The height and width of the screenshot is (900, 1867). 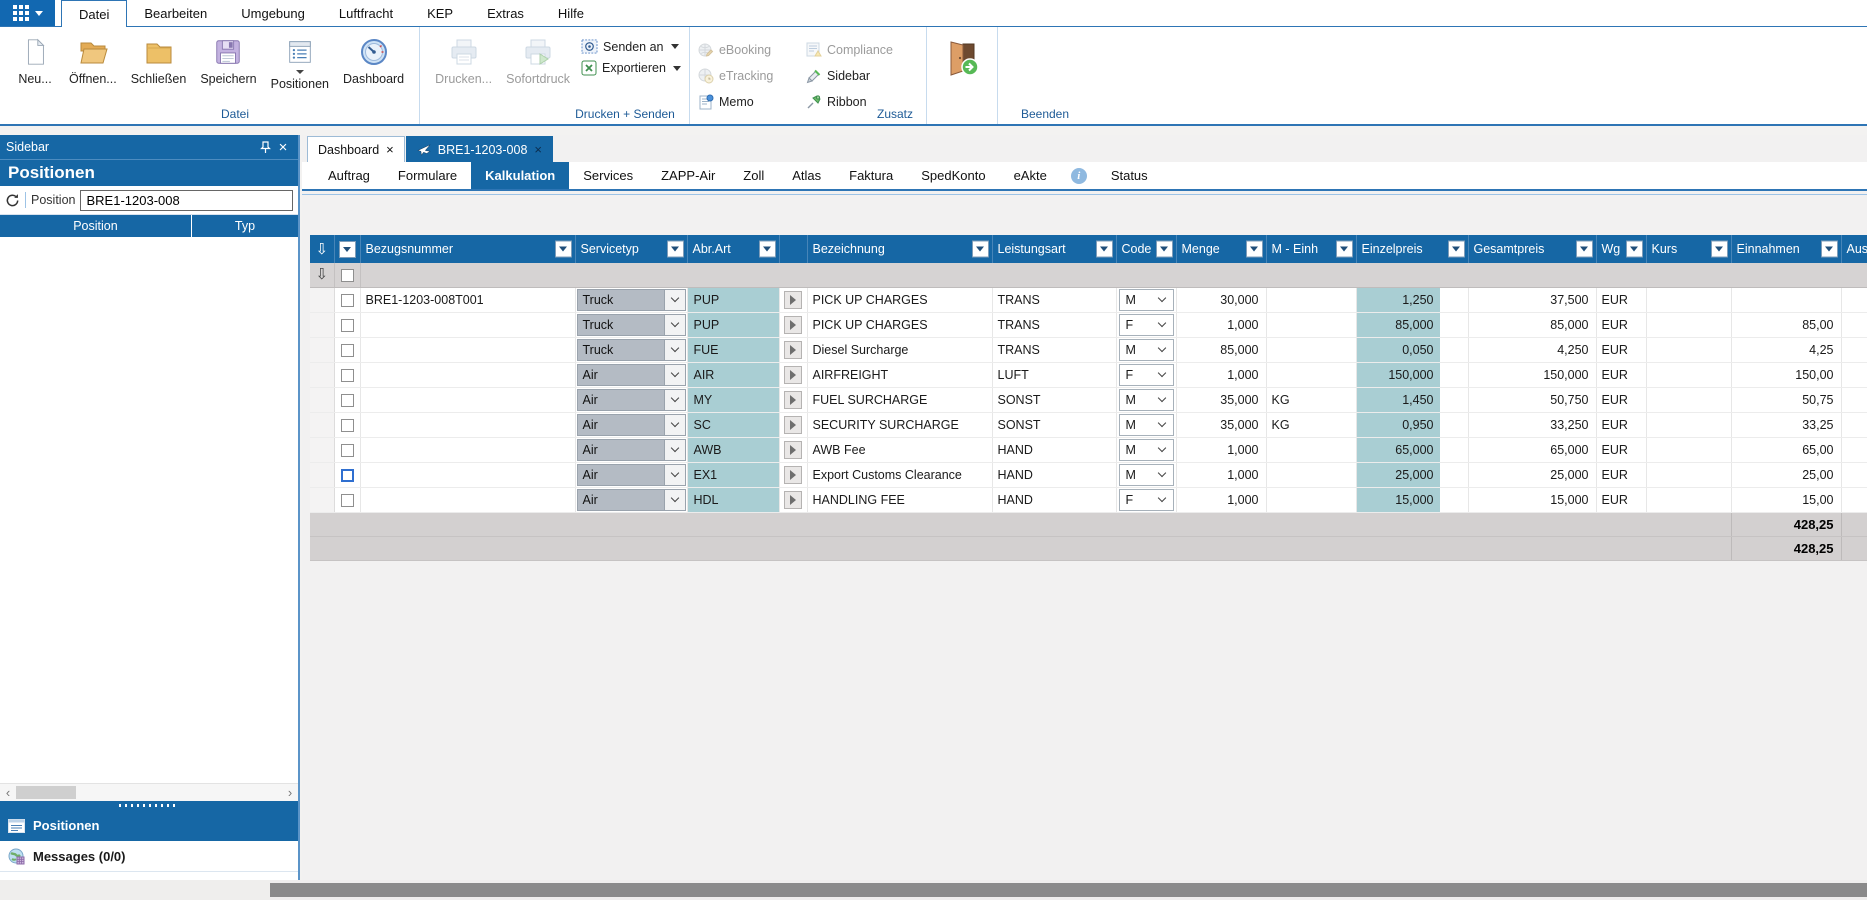 What do you see at coordinates (1854, 249) in the screenshot?
I see `header-ausgaben: Aus` at bounding box center [1854, 249].